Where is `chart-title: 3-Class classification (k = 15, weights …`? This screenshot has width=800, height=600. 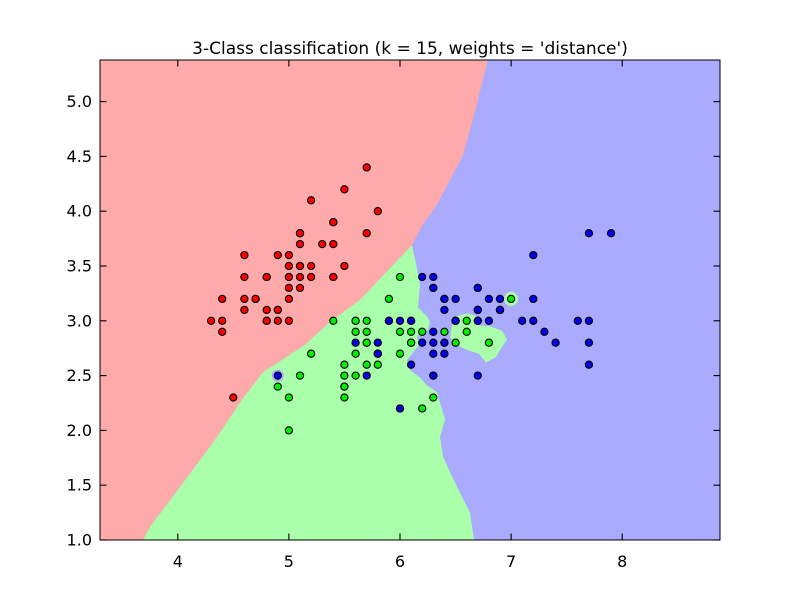 chart-title: 3-Class classification (k = 15, weights … is located at coordinates (410, 49).